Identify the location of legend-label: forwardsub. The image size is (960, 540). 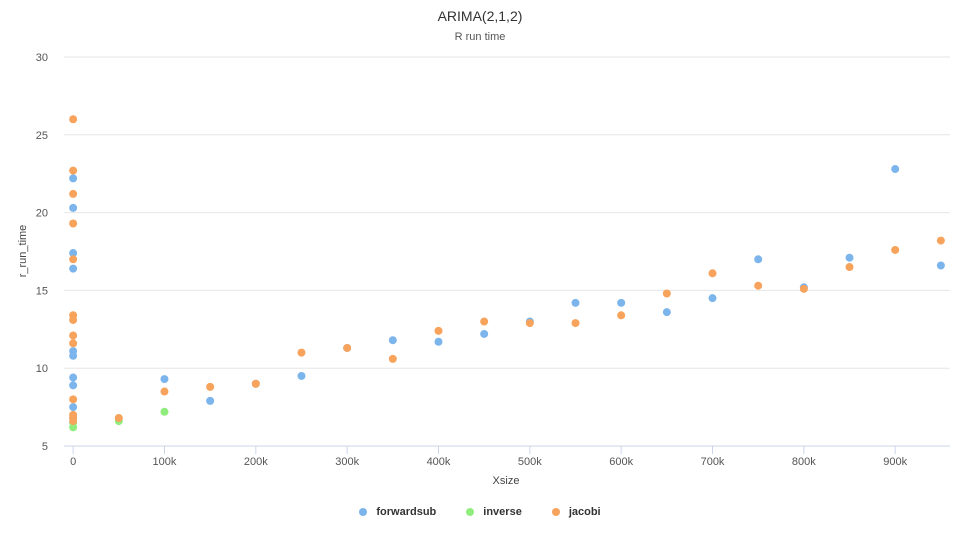
(406, 512).